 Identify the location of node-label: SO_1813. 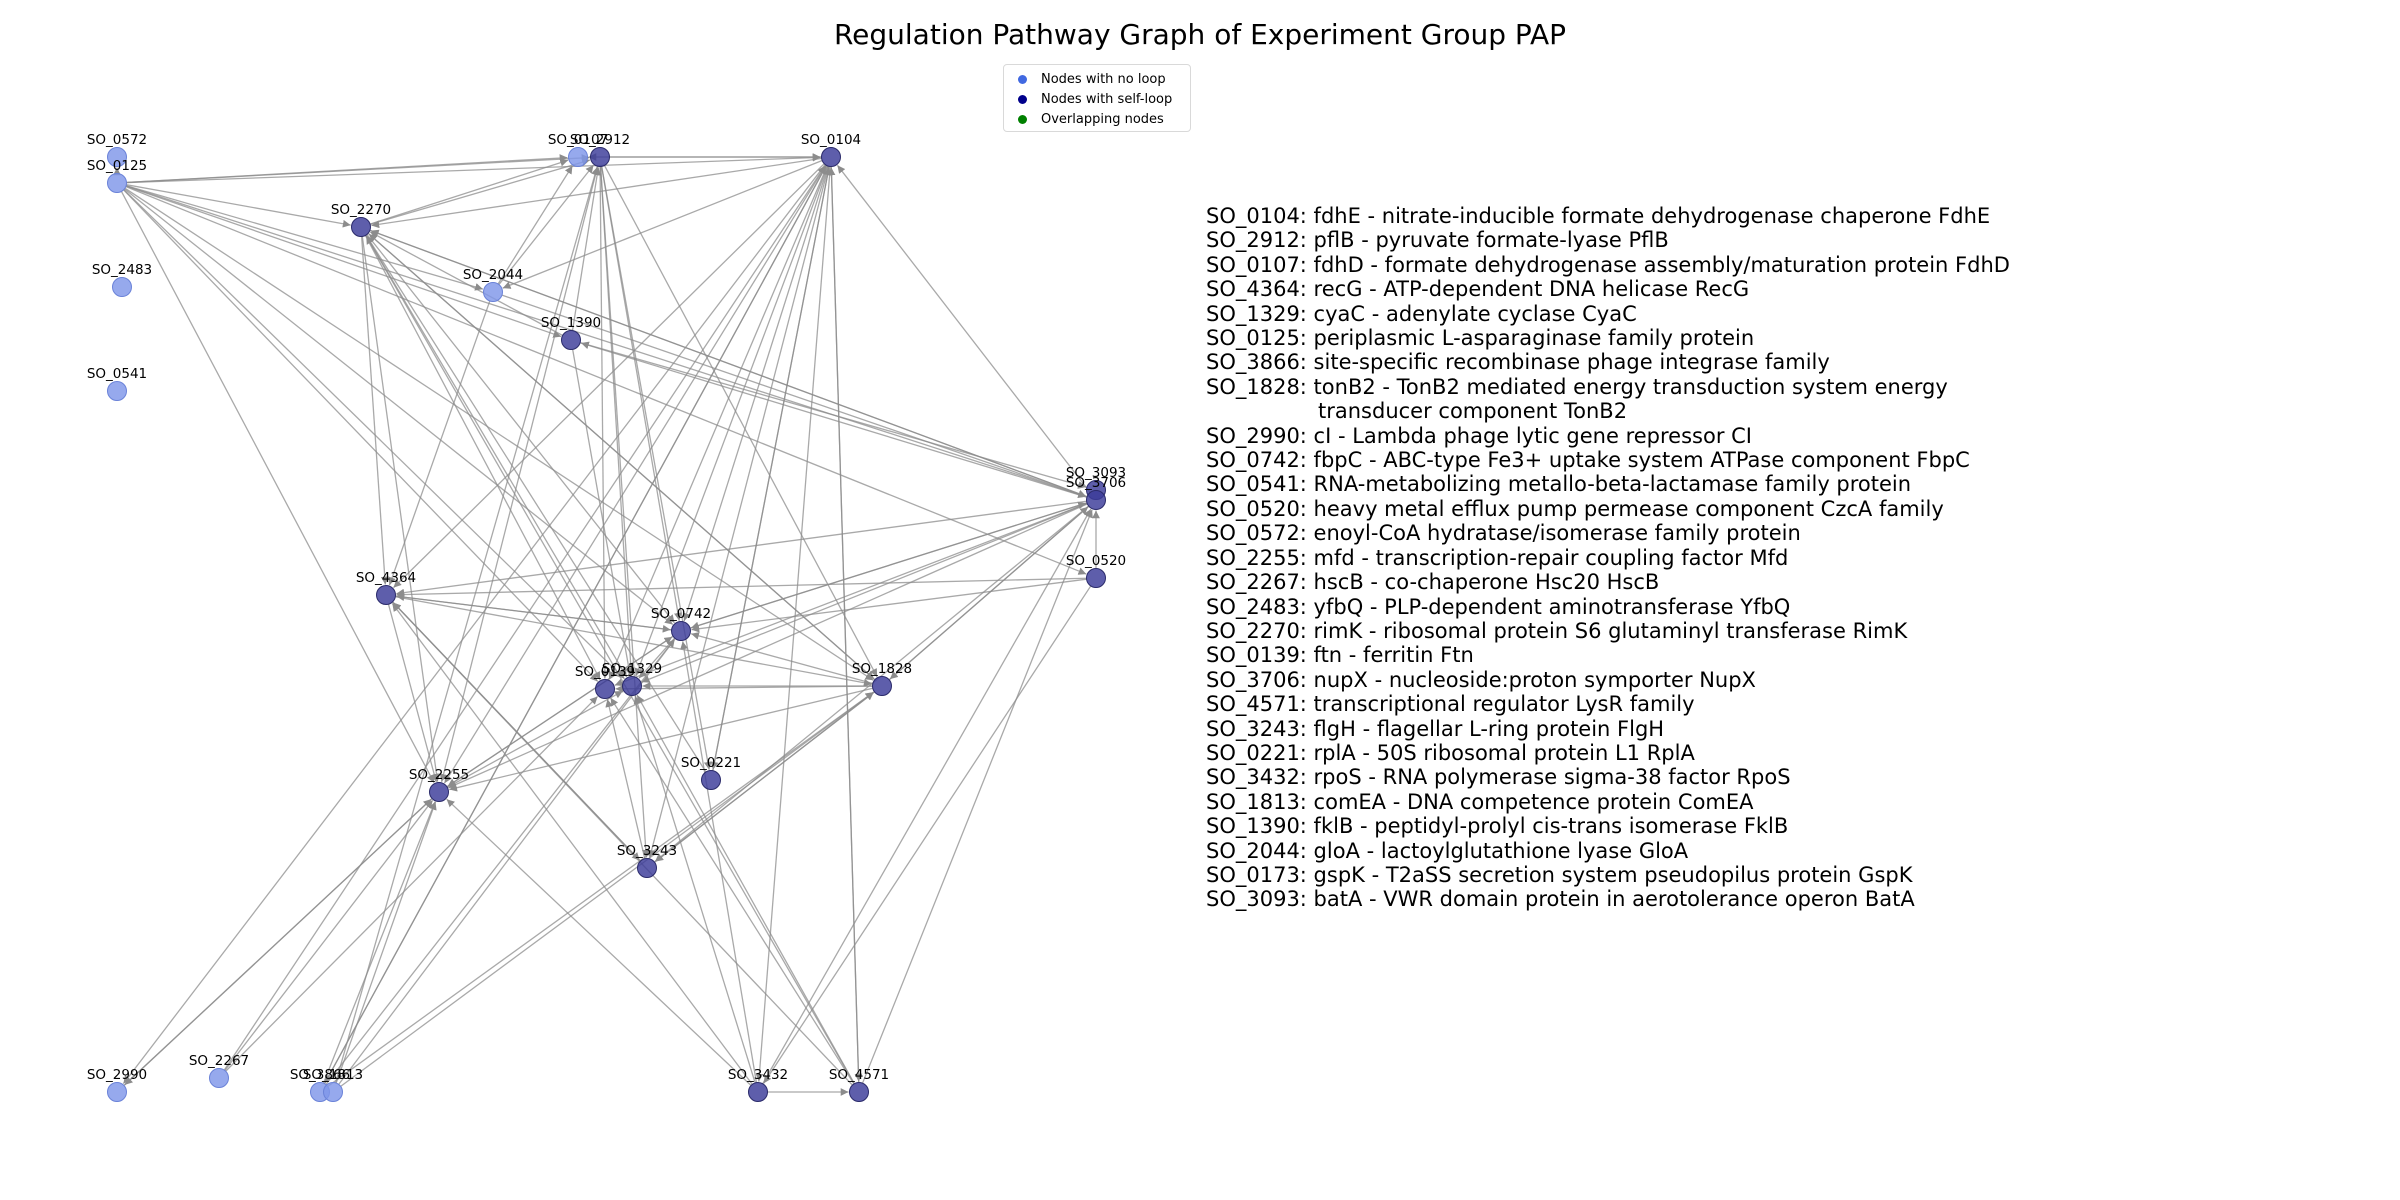
(333, 1075).